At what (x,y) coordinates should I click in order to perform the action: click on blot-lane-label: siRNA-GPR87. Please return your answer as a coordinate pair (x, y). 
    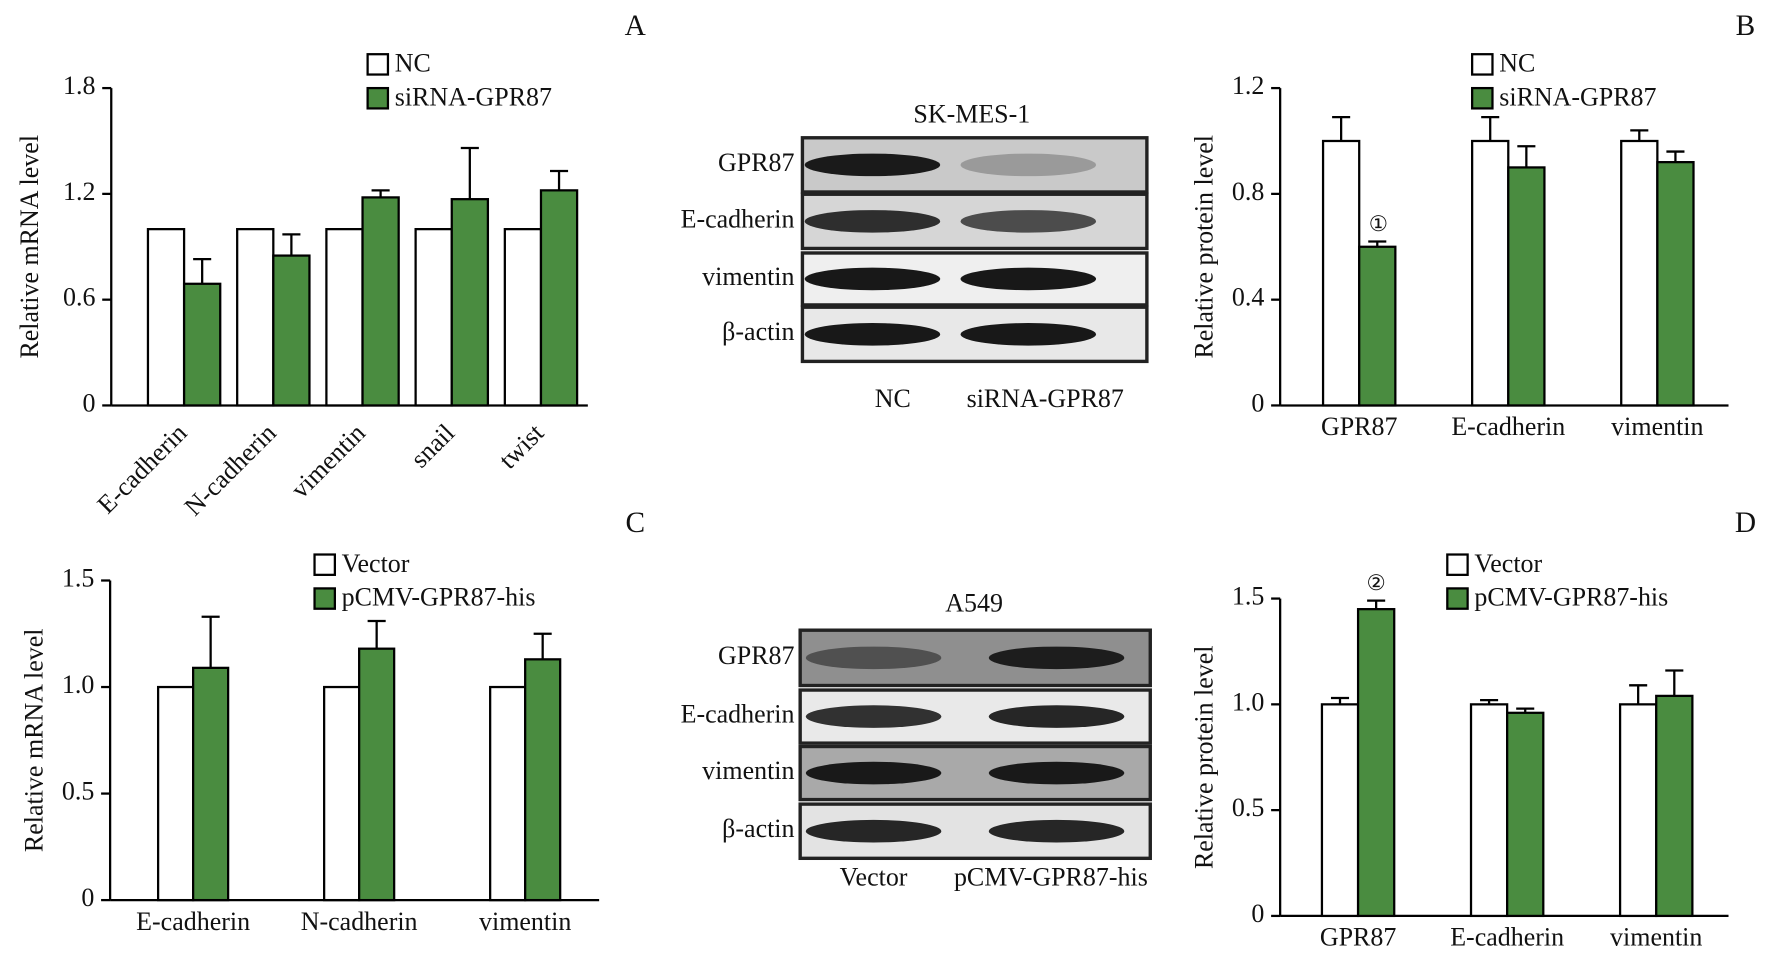
    Looking at the image, I should click on (1045, 398).